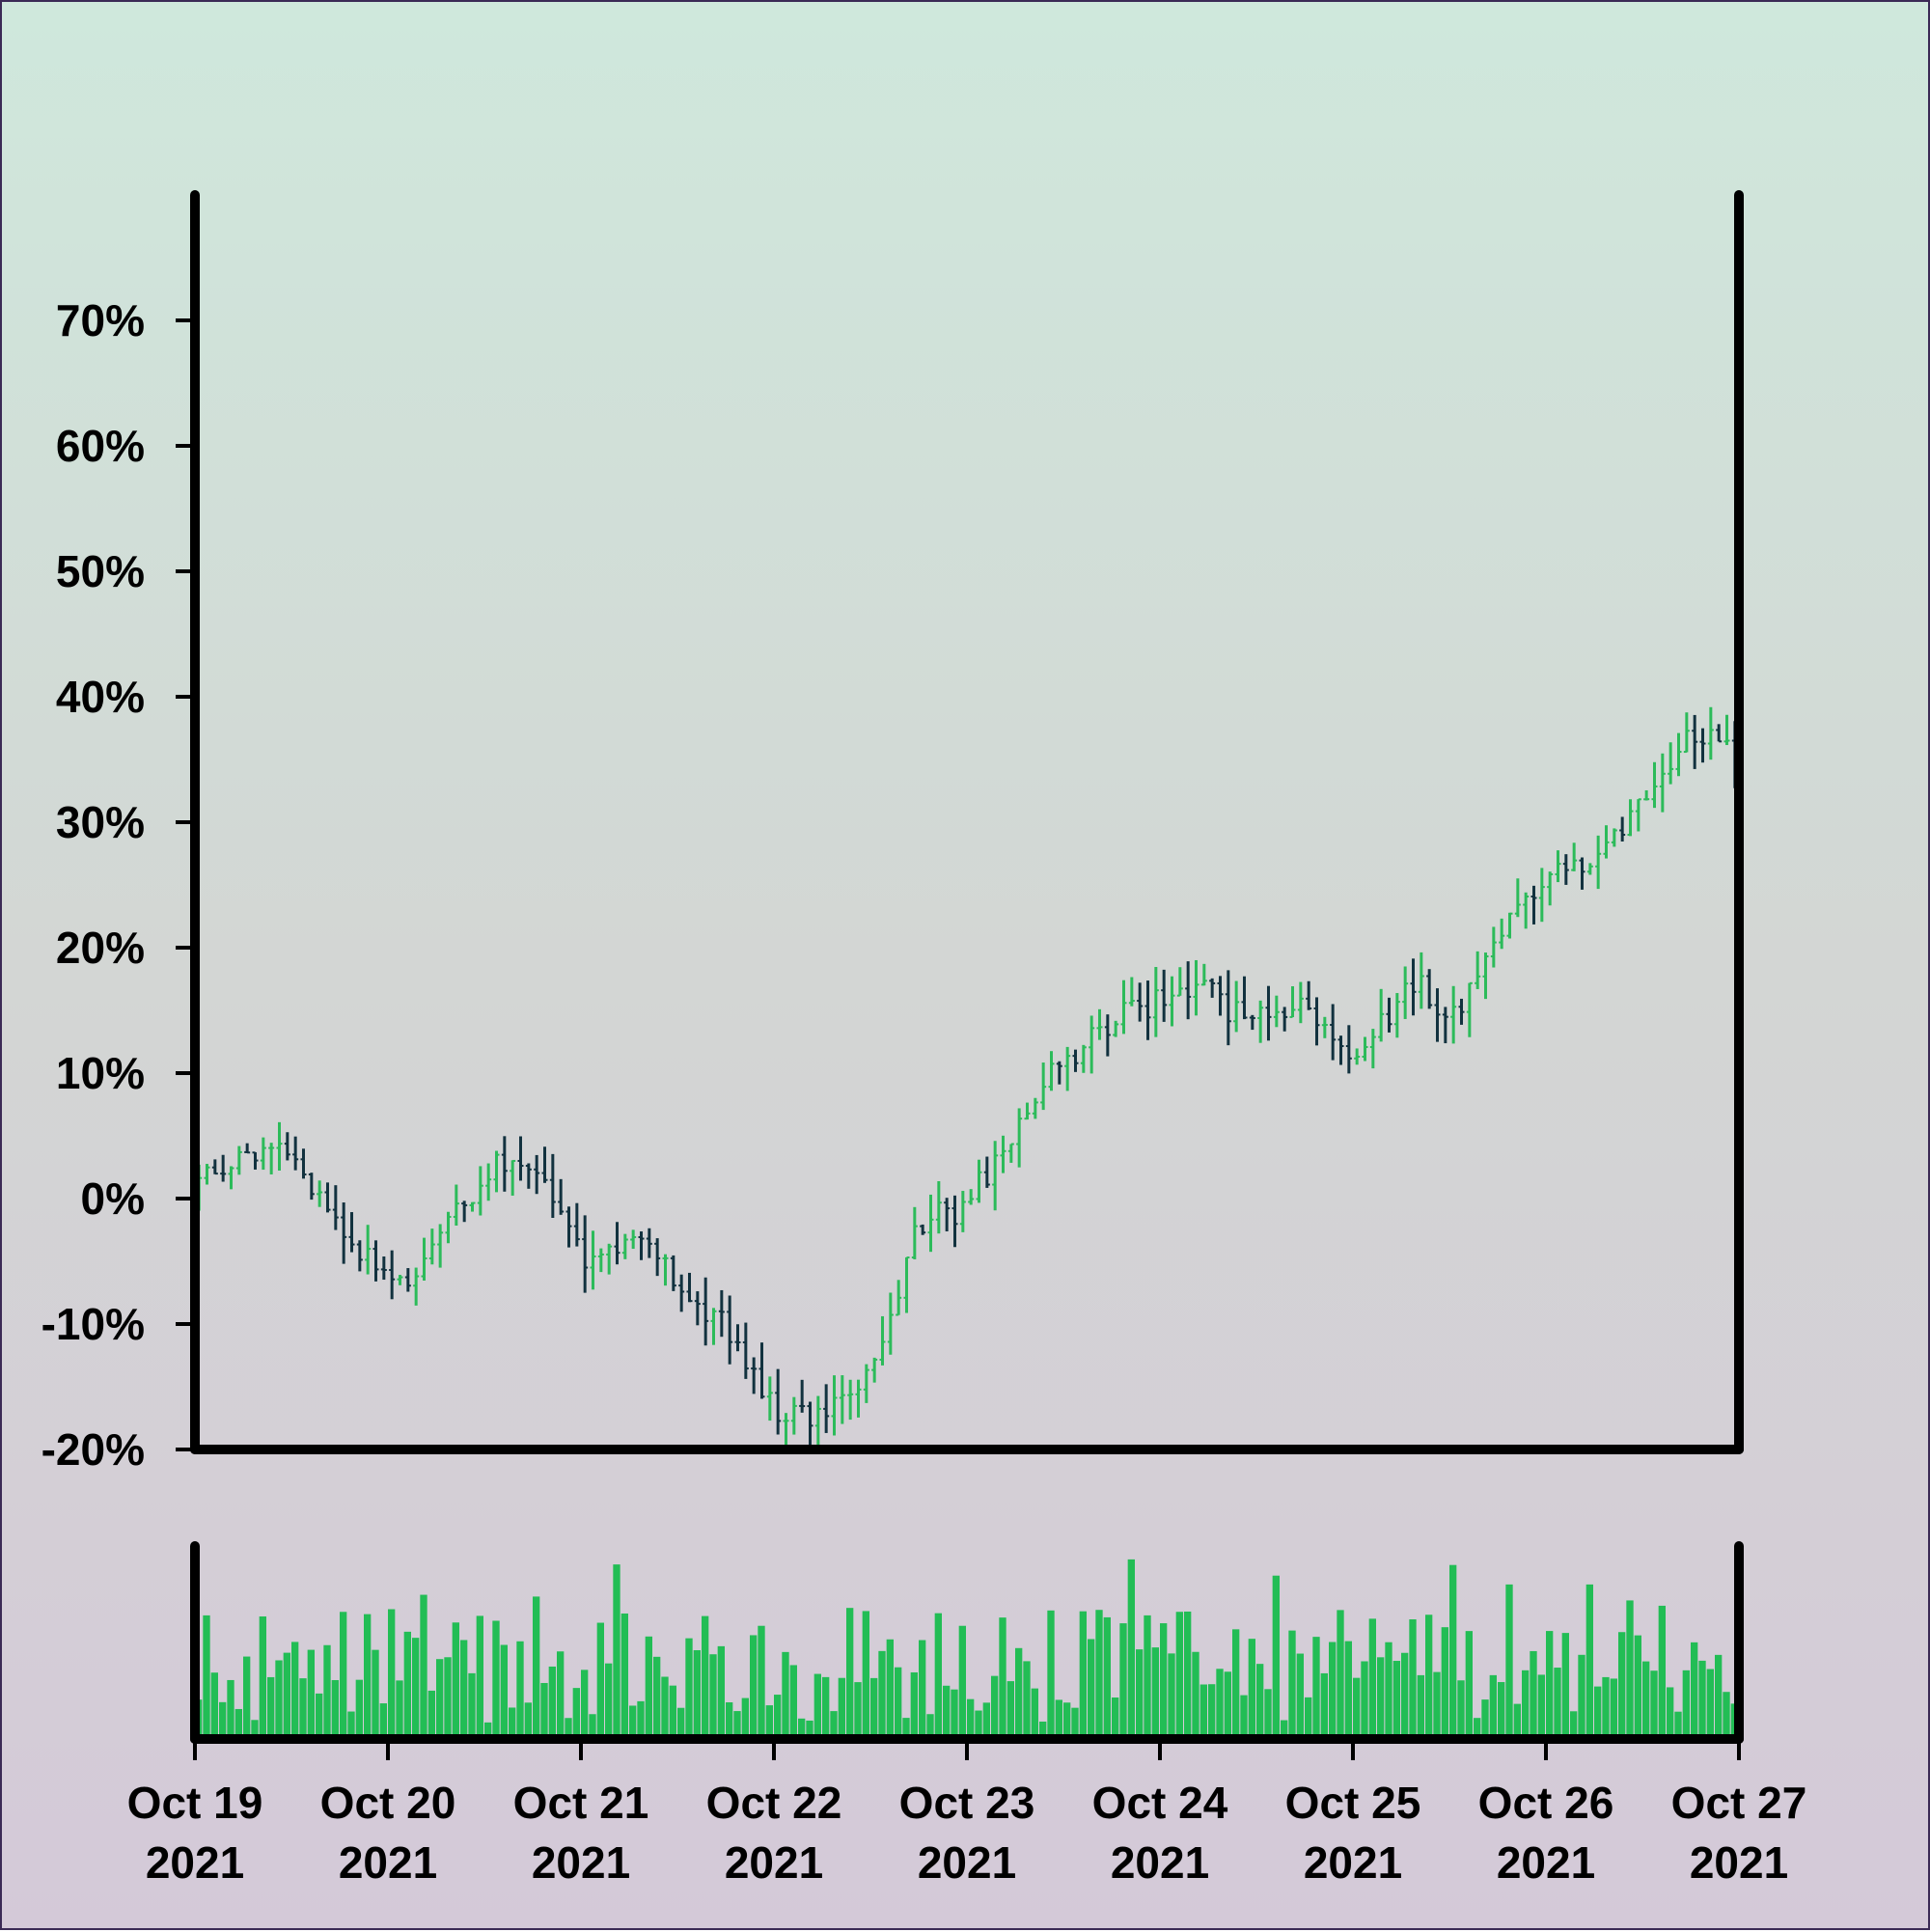 The width and height of the screenshot is (1930, 1932). What do you see at coordinates (581, 1803) in the screenshot?
I see `x-tick-label-date: Oct 21` at bounding box center [581, 1803].